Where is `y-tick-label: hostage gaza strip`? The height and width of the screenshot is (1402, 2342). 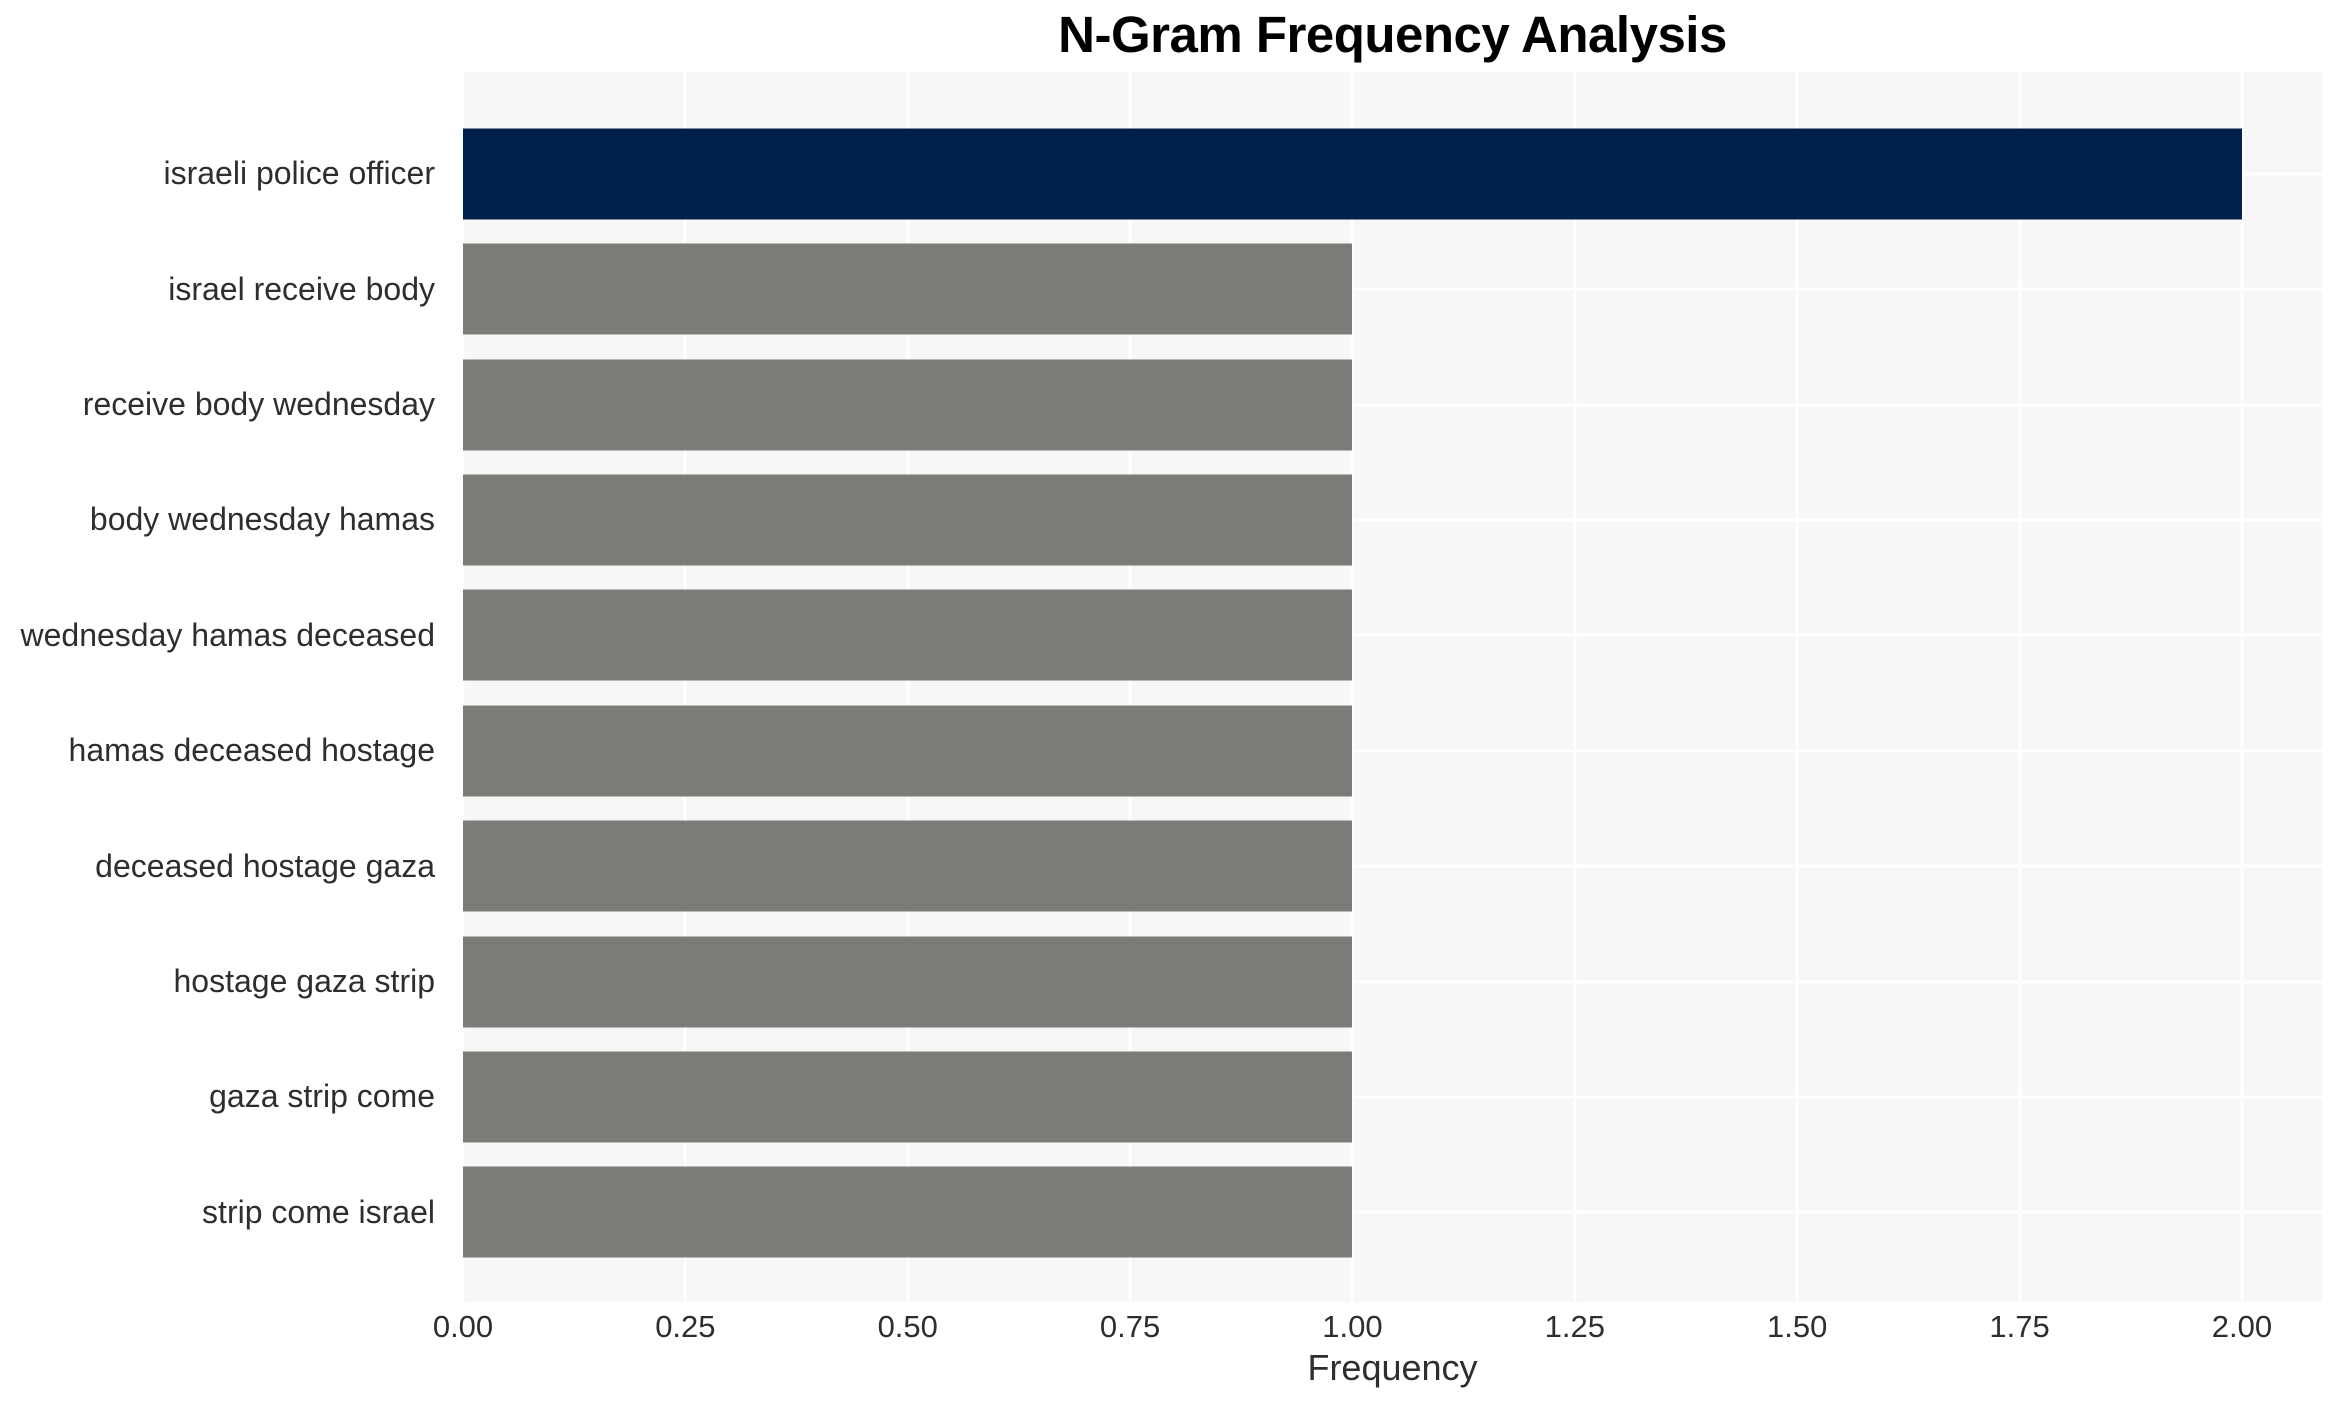
y-tick-label: hostage gaza strip is located at coordinates (304, 981).